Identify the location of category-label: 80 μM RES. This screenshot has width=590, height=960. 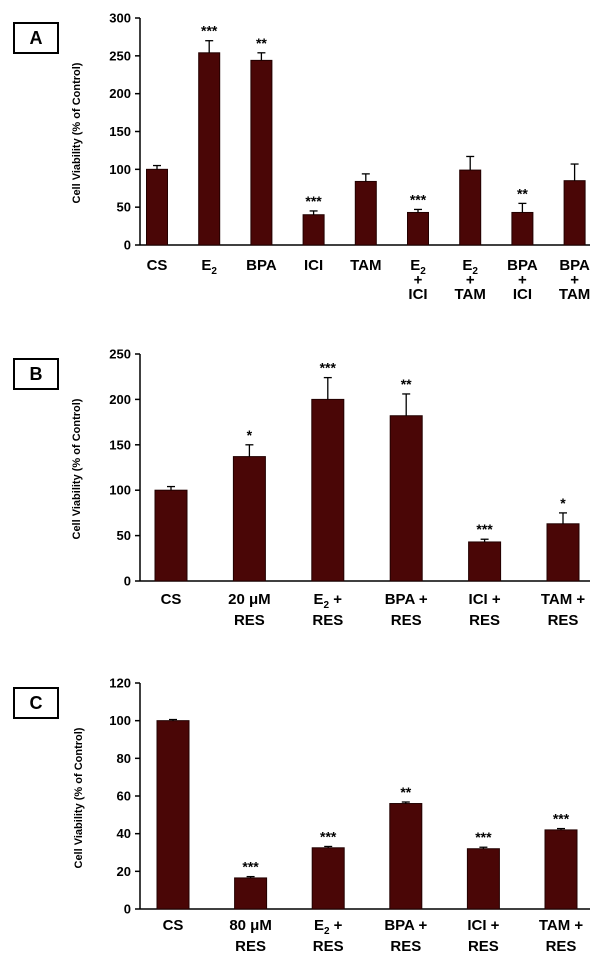
(250, 936).